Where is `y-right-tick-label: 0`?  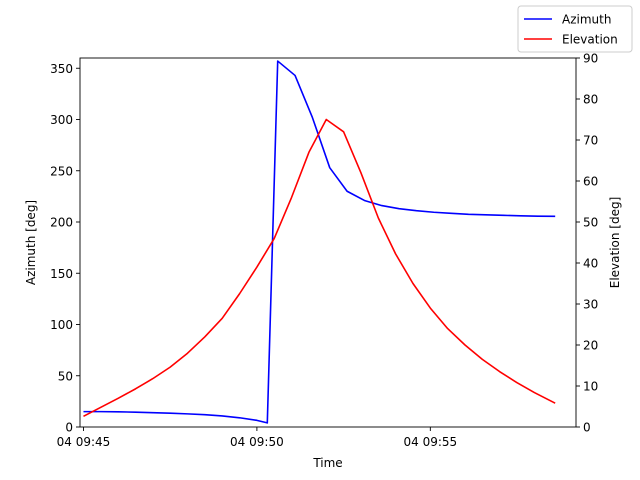
y-right-tick-label: 0 is located at coordinates (587, 428).